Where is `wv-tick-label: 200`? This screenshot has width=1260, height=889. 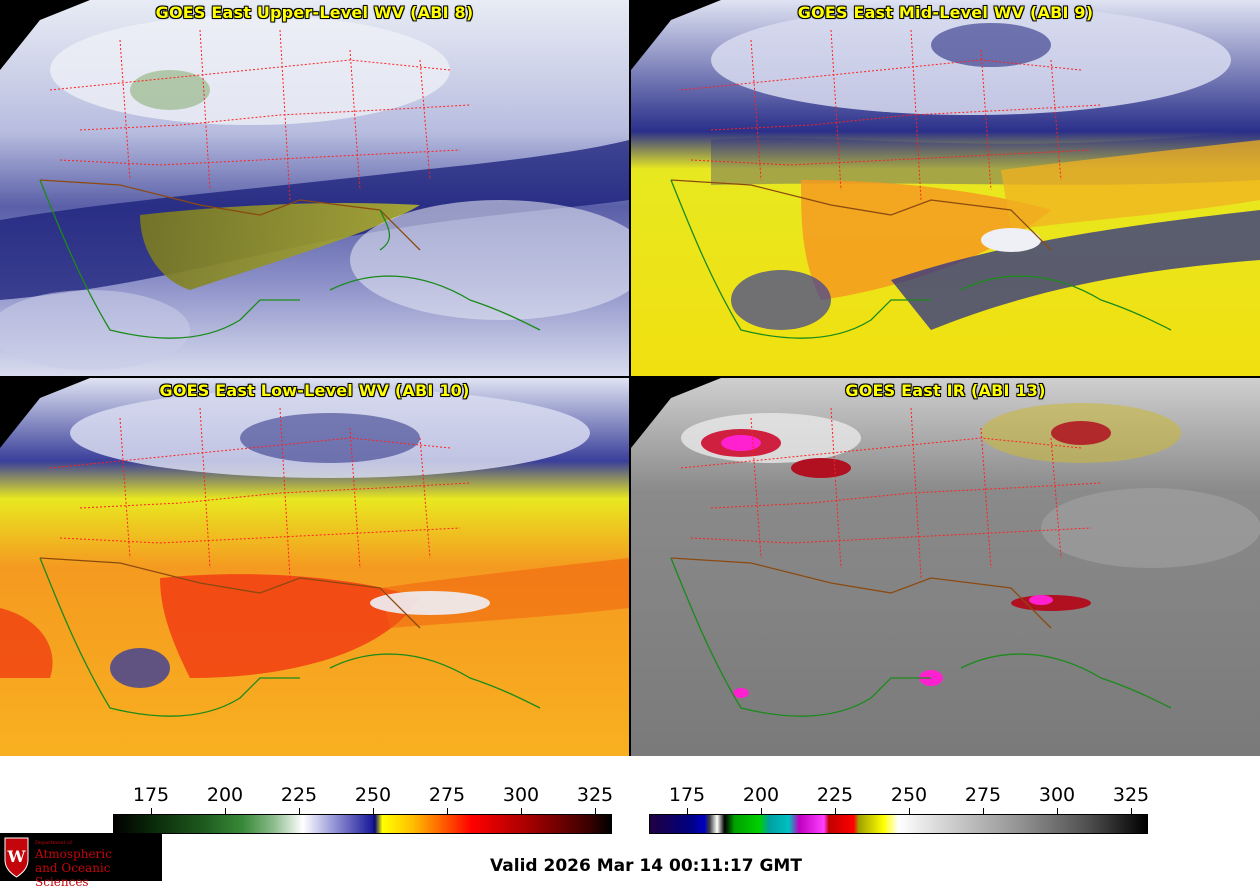
wv-tick-label: 200 is located at coordinates (225, 795).